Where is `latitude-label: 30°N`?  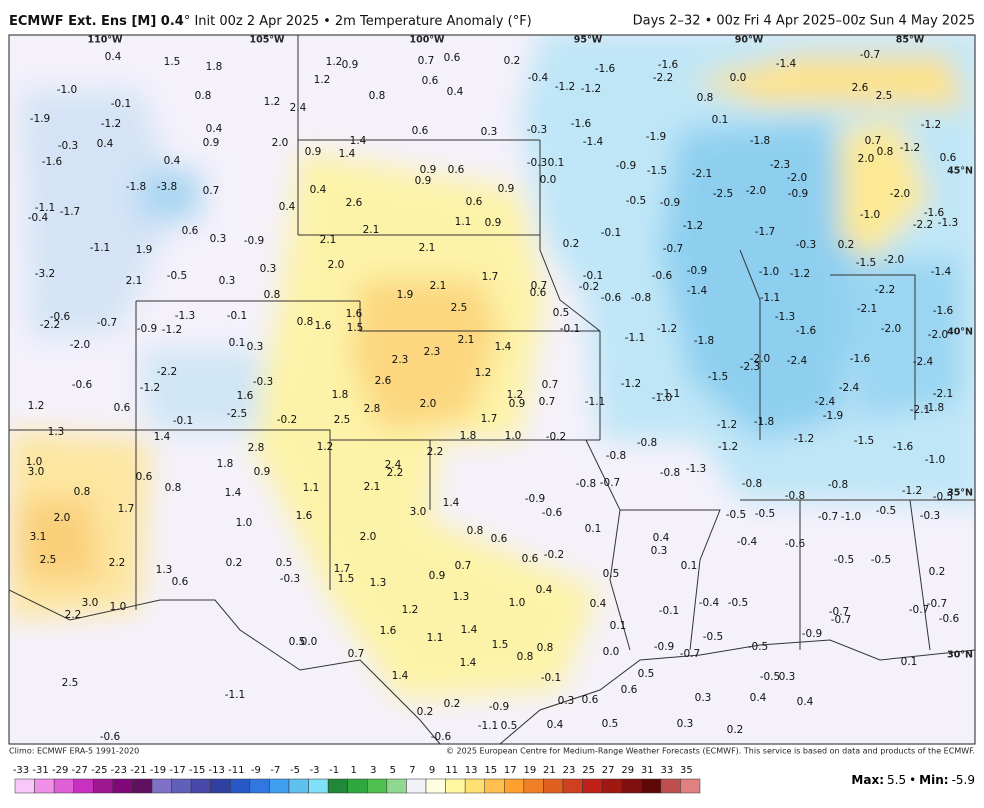
latitude-label: 30°N is located at coordinates (960, 655).